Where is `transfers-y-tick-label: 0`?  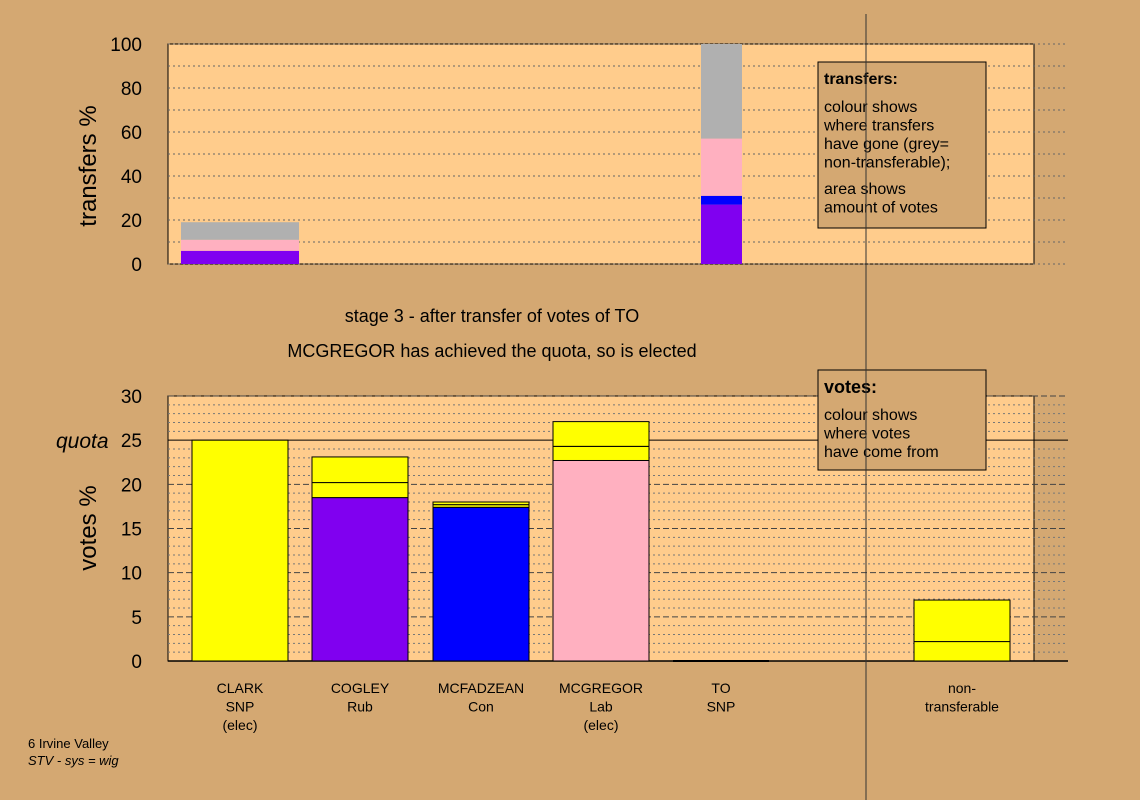
transfers-y-tick-label: 0 is located at coordinates (136, 265).